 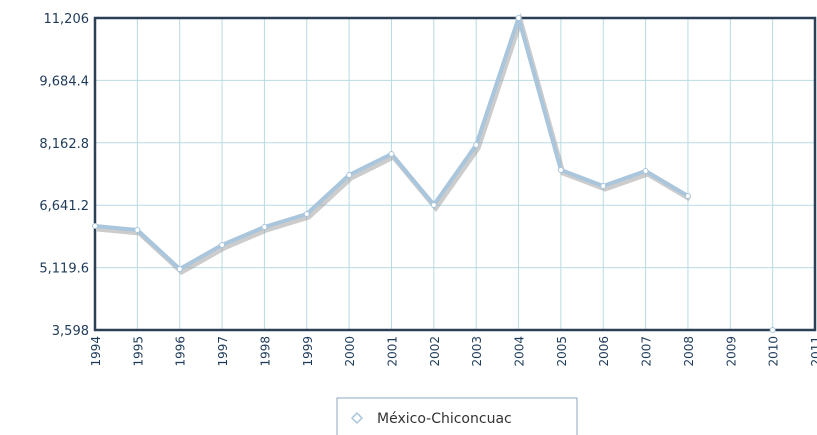 I want to click on x-tick-label: 2008, so click(x=689, y=351).